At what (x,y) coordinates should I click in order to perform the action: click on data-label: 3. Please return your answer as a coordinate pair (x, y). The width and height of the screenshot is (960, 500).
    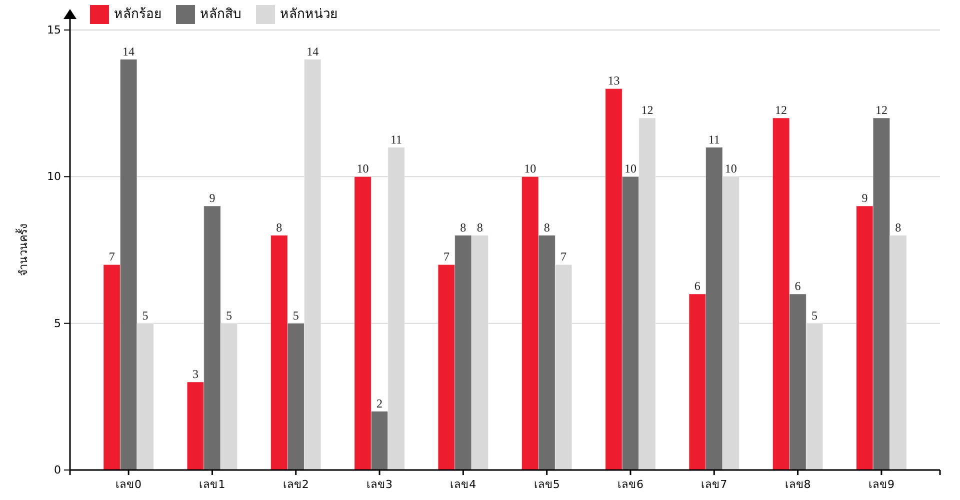
    Looking at the image, I should click on (195, 374).